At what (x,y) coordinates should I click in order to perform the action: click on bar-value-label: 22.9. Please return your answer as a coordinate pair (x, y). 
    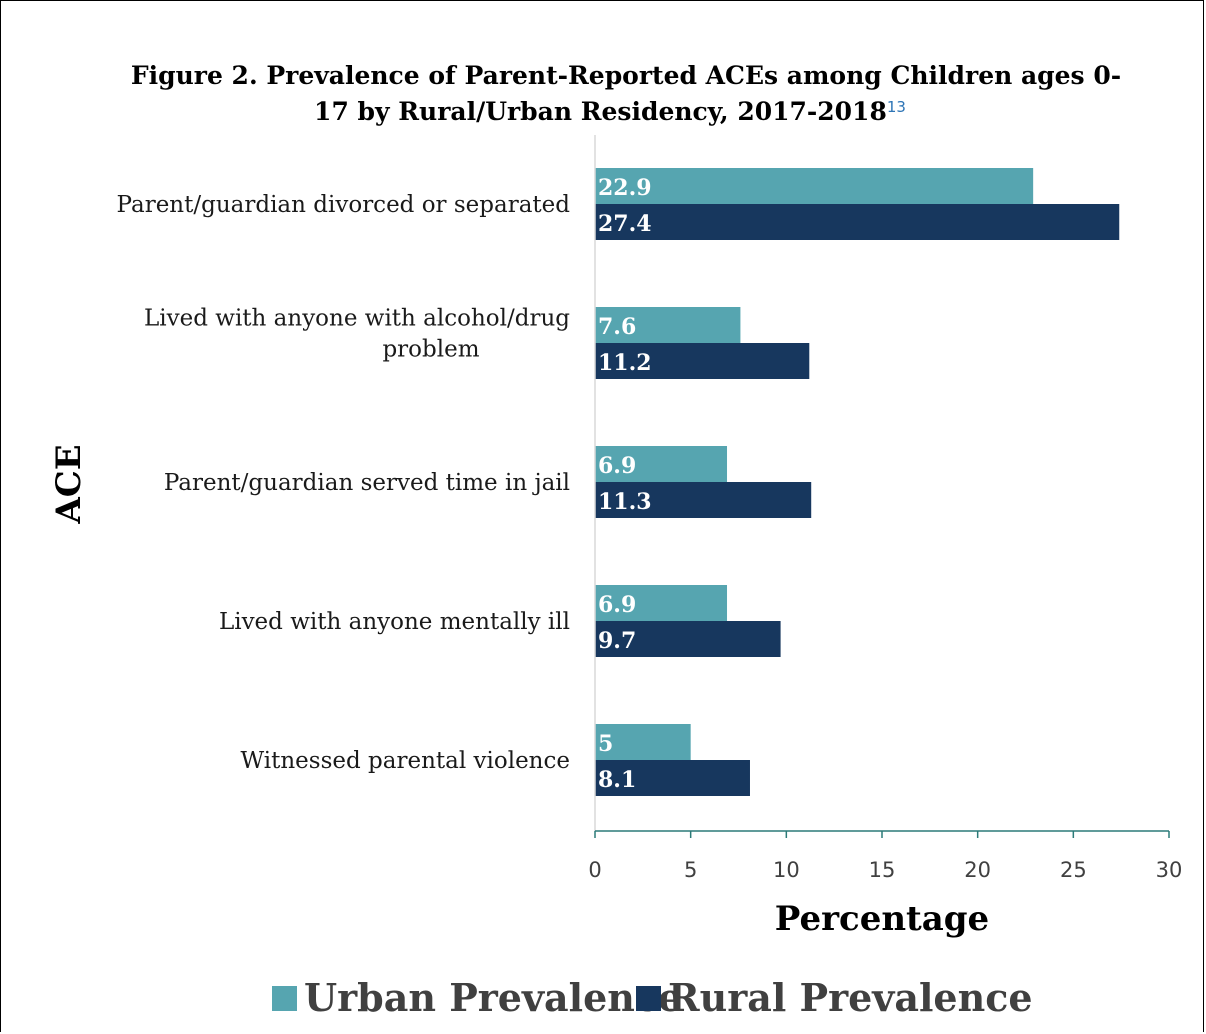
    Looking at the image, I should click on (625, 188).